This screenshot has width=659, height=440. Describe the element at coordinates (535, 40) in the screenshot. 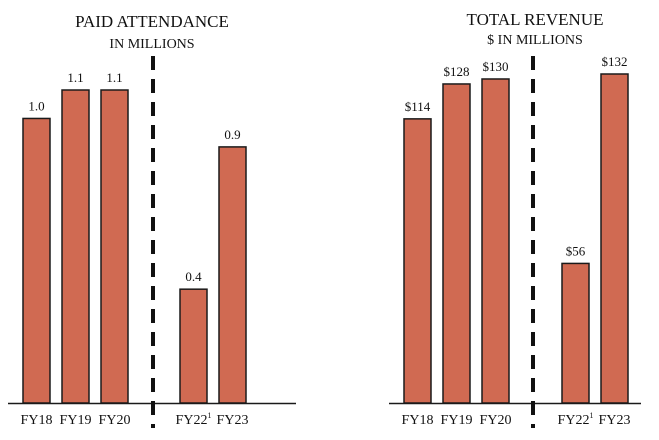

I see `chart-subtitle: $ IN MILLIONS` at that location.